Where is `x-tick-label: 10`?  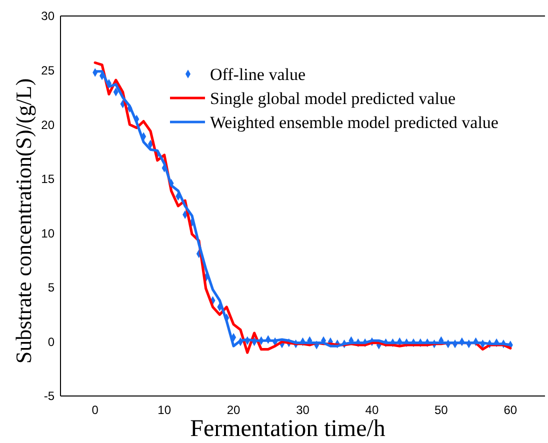
x-tick-label: 10 is located at coordinates (165, 410).